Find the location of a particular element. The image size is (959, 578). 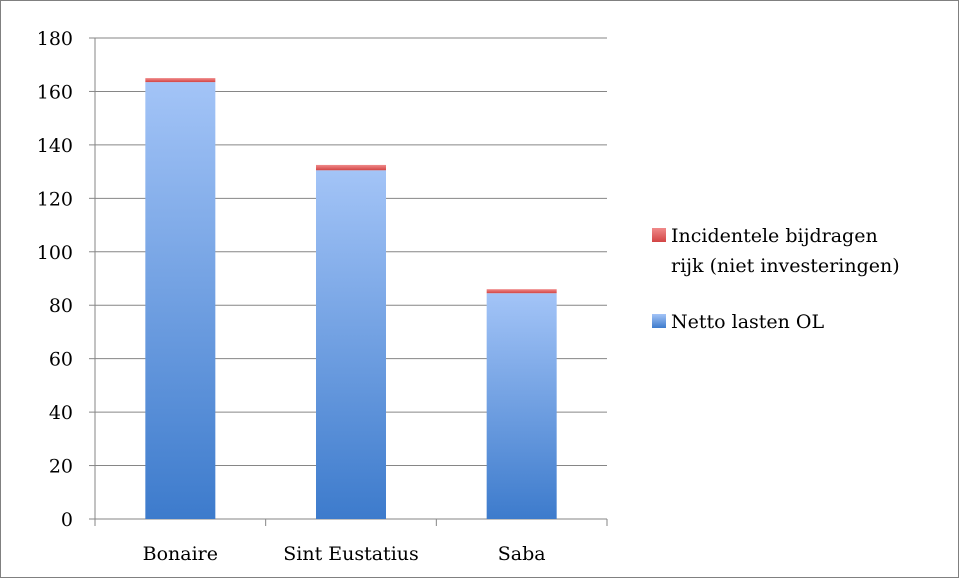

y-tick-label: 180 is located at coordinates (55, 39).